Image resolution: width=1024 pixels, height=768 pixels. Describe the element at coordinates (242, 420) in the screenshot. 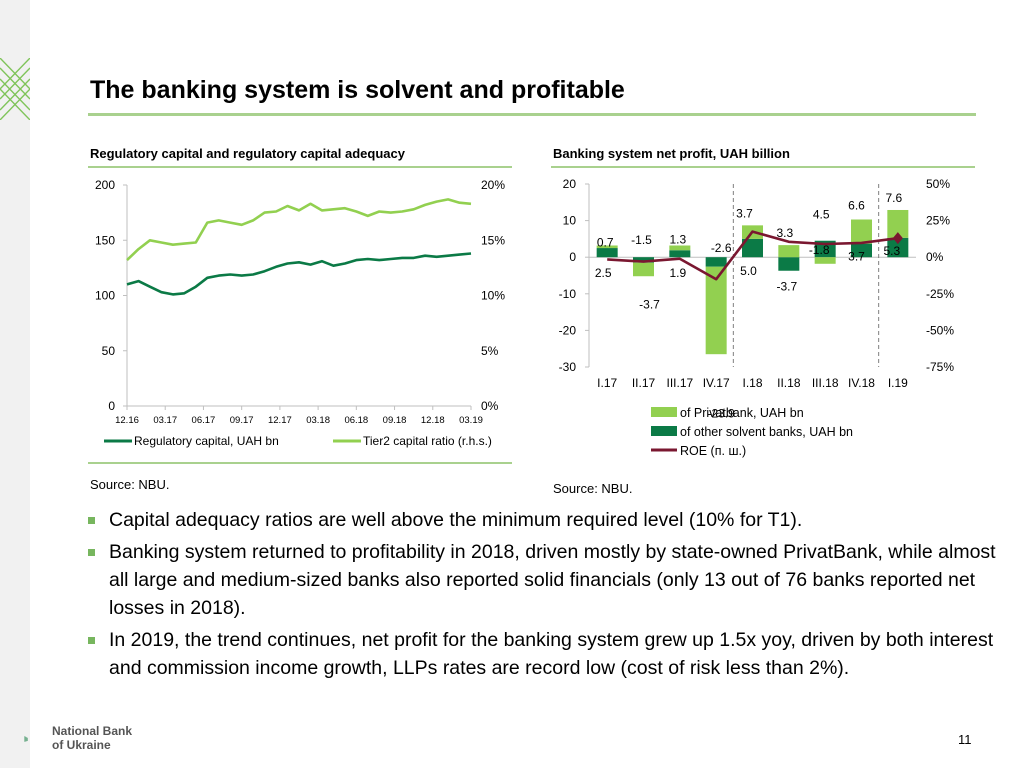

I see `x-tick-label: 09.17` at that location.